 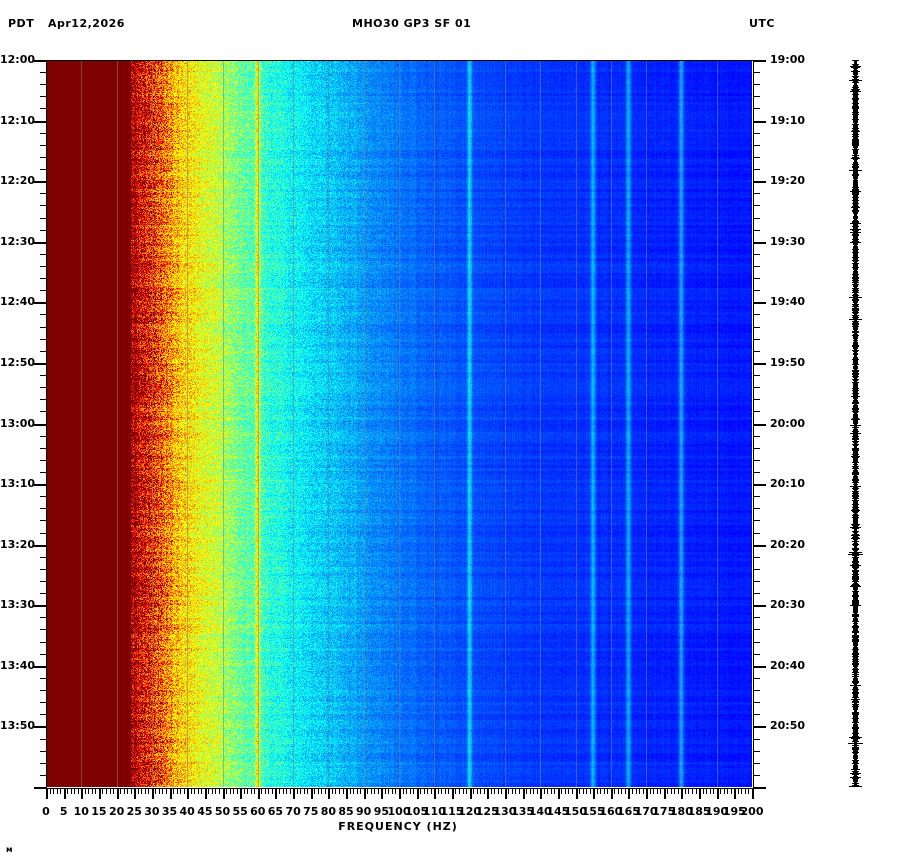 I want to click on frequency-tick-label: 120, so click(x=470, y=811).